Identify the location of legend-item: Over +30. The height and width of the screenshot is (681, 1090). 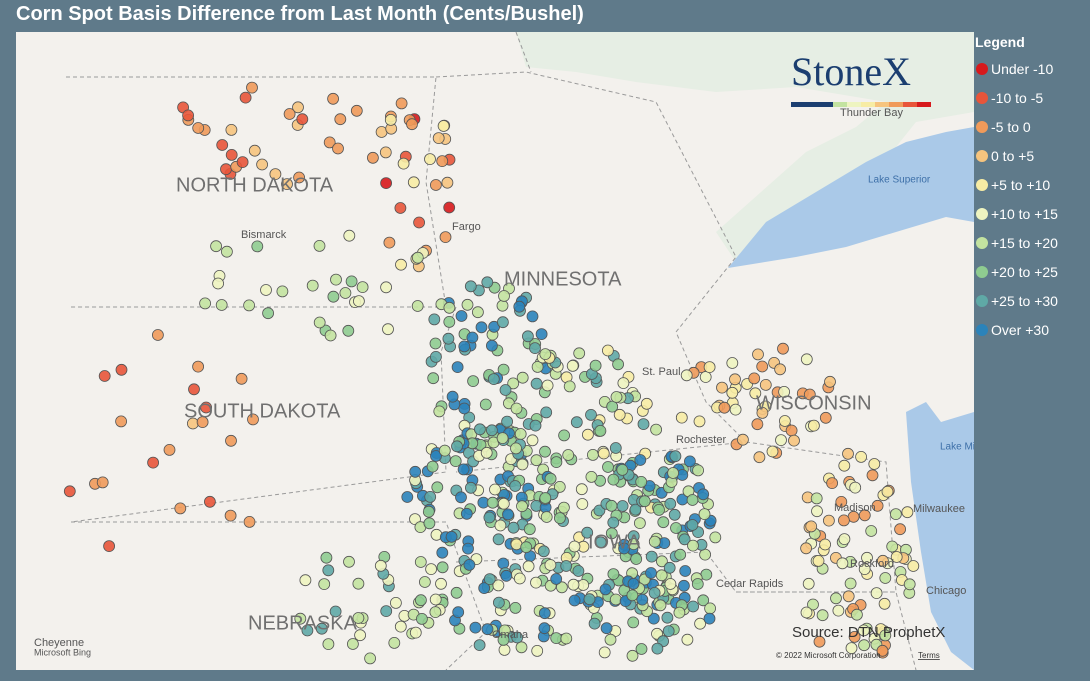
(1016, 329).